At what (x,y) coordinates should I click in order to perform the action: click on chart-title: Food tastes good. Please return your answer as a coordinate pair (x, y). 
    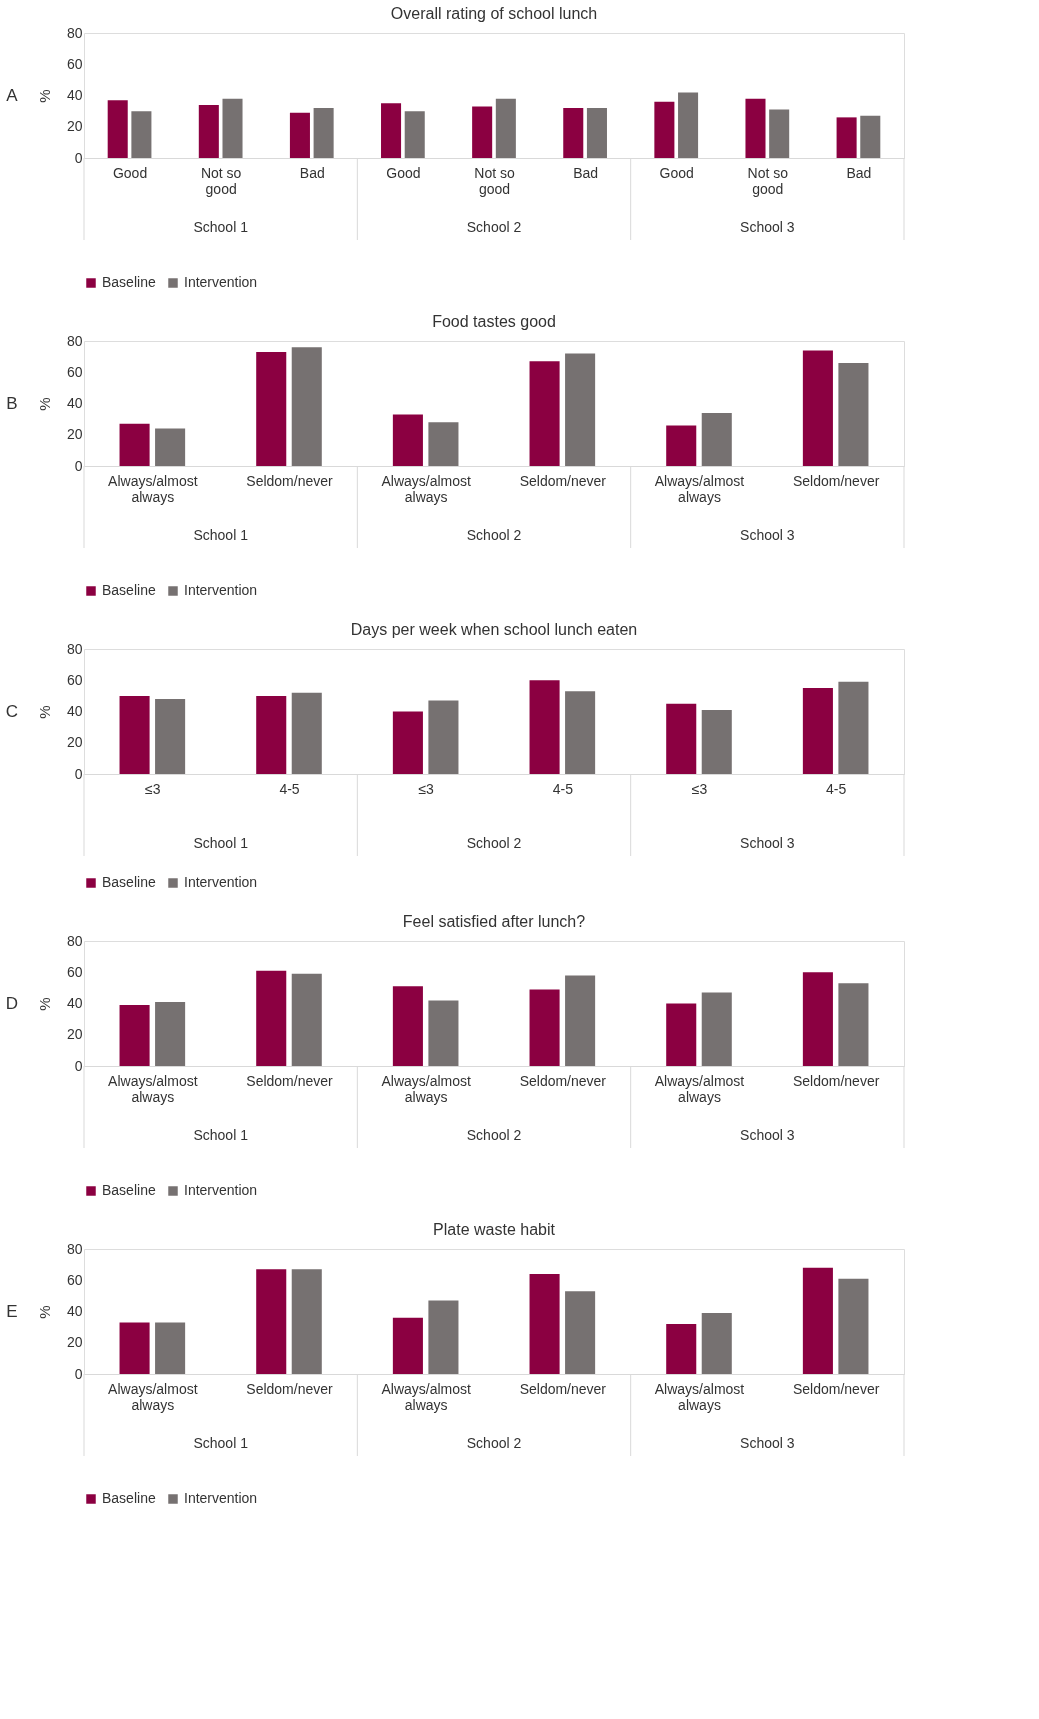
    Looking at the image, I should click on (494, 321).